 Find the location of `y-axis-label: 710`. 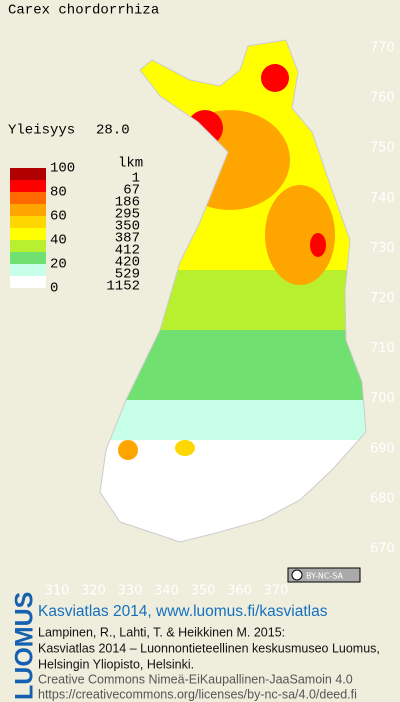

y-axis-label: 710 is located at coordinates (382, 348).